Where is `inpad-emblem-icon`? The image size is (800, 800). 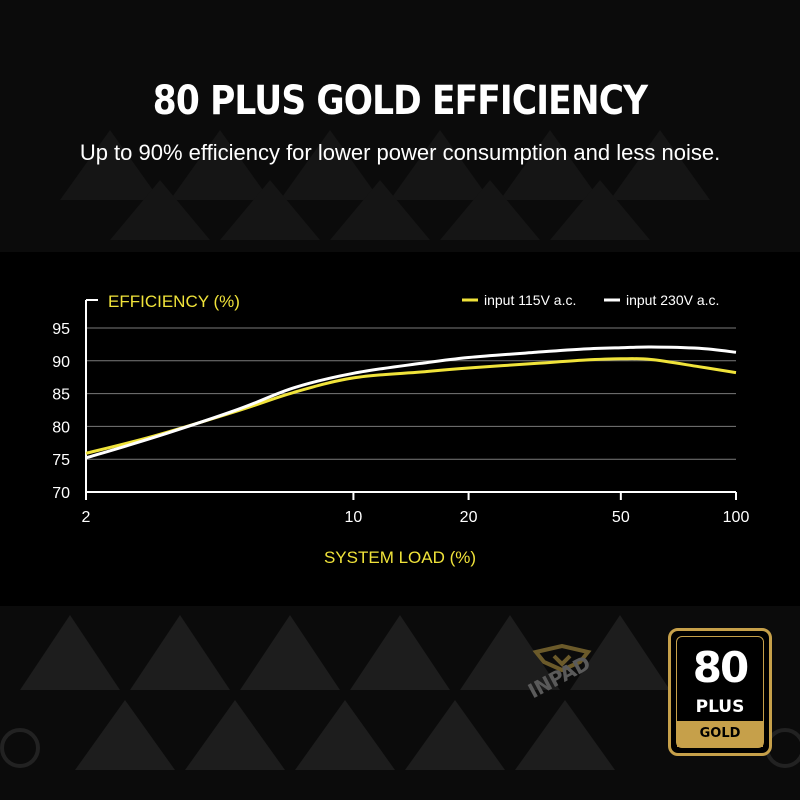 inpad-emblem-icon is located at coordinates (562, 658).